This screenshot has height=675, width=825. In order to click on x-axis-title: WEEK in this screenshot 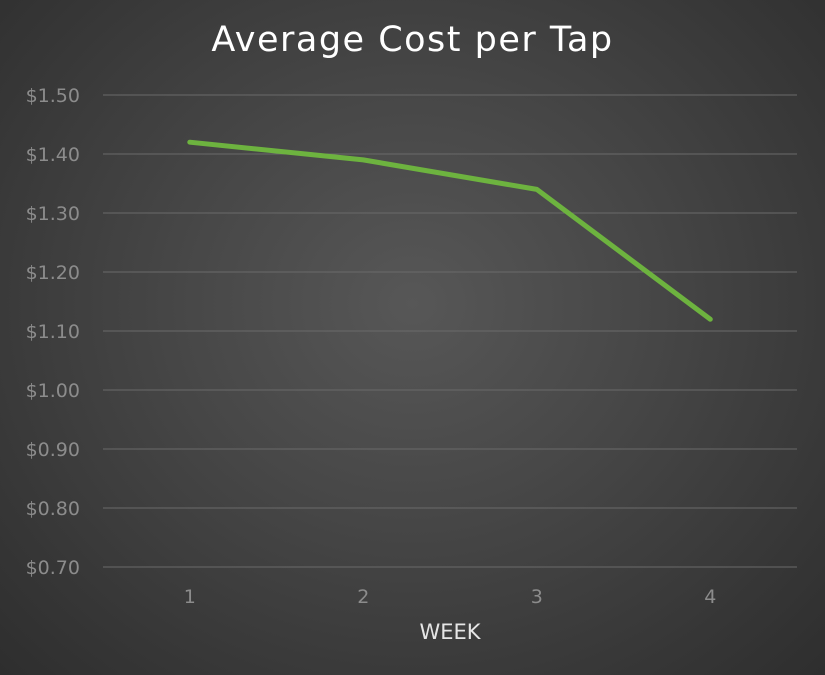, I will do `click(450, 632)`.